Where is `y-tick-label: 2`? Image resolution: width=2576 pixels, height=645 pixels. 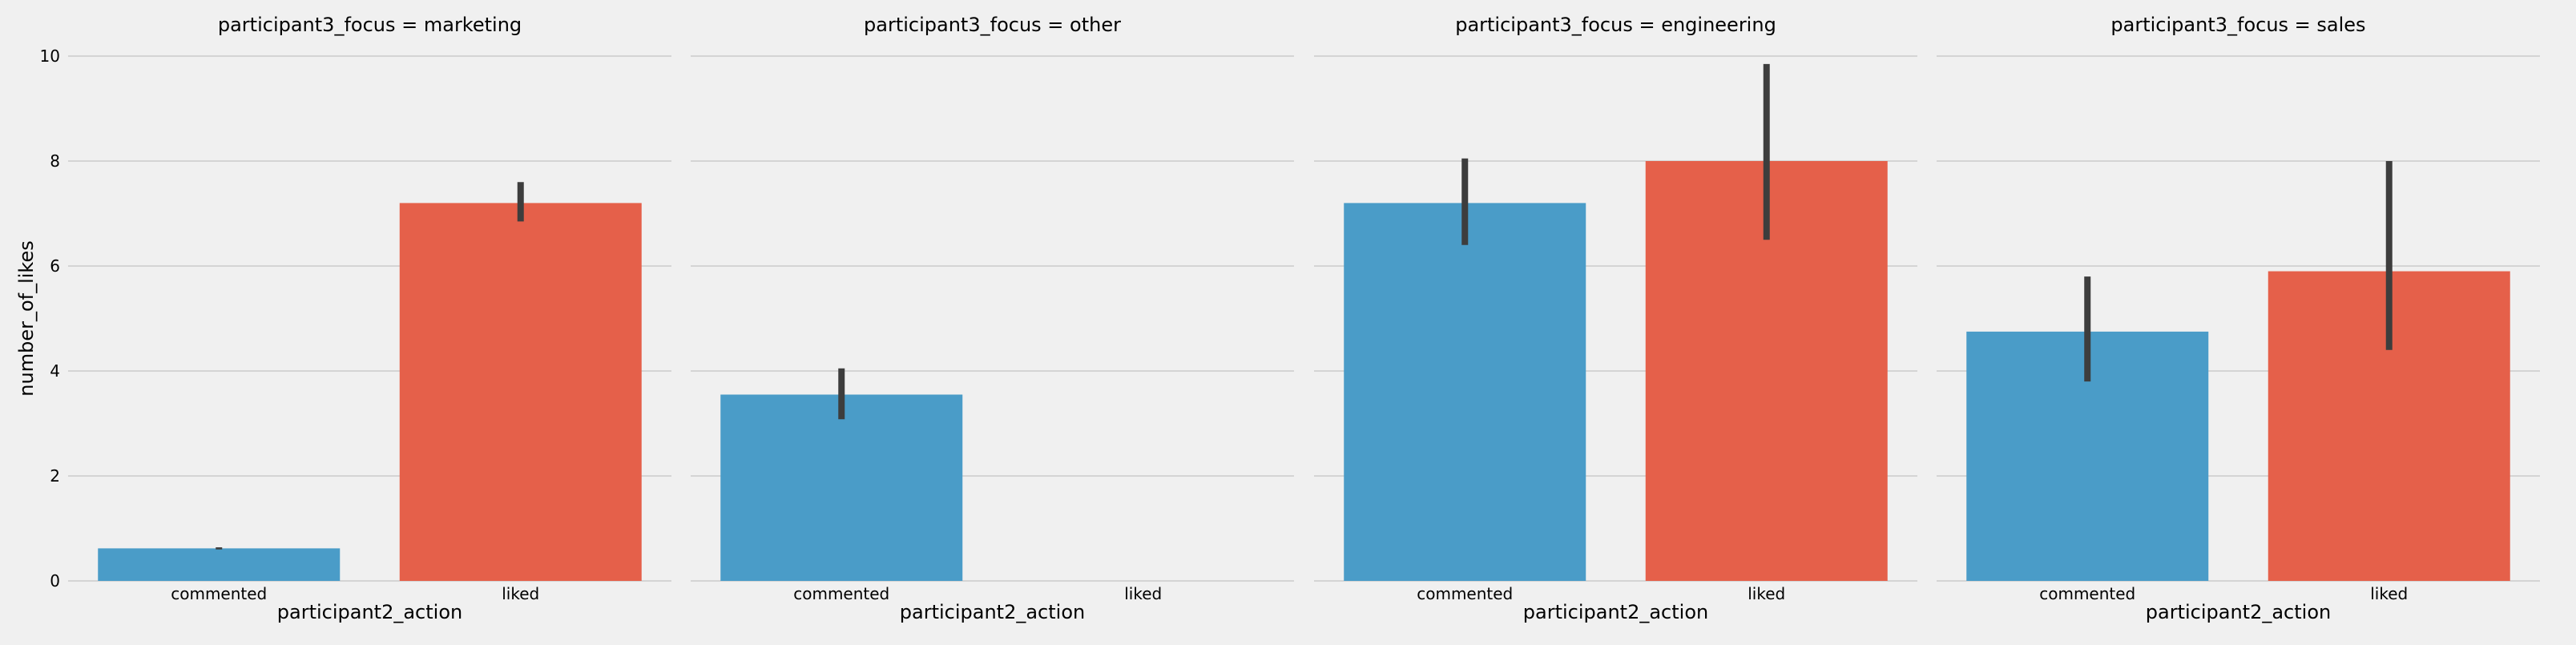
y-tick-label: 2 is located at coordinates (55, 476).